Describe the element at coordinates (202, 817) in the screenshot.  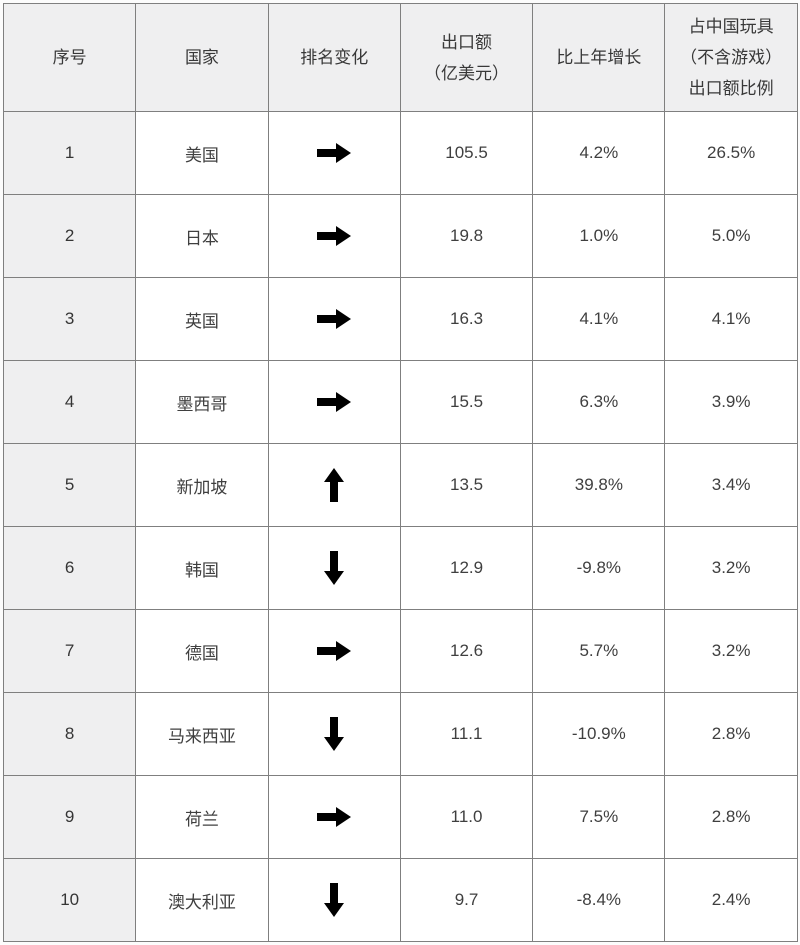
I see `cell-country: 荷兰` at that location.